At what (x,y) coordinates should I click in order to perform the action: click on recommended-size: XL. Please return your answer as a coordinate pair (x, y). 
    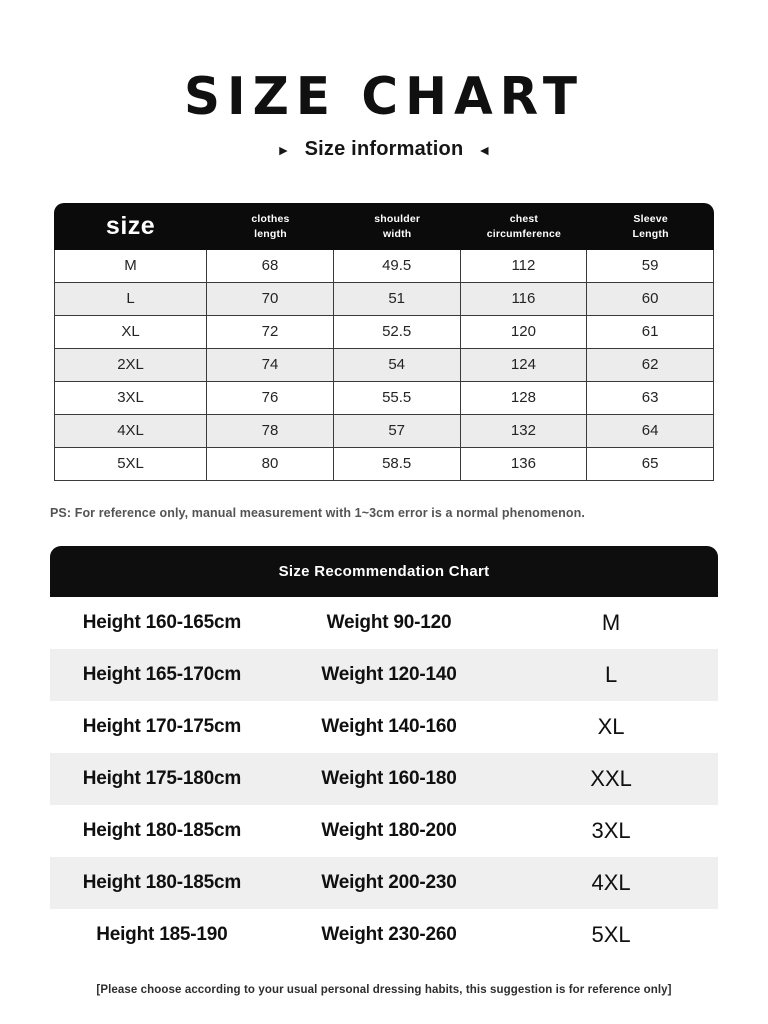
    Looking at the image, I should click on (611, 726).